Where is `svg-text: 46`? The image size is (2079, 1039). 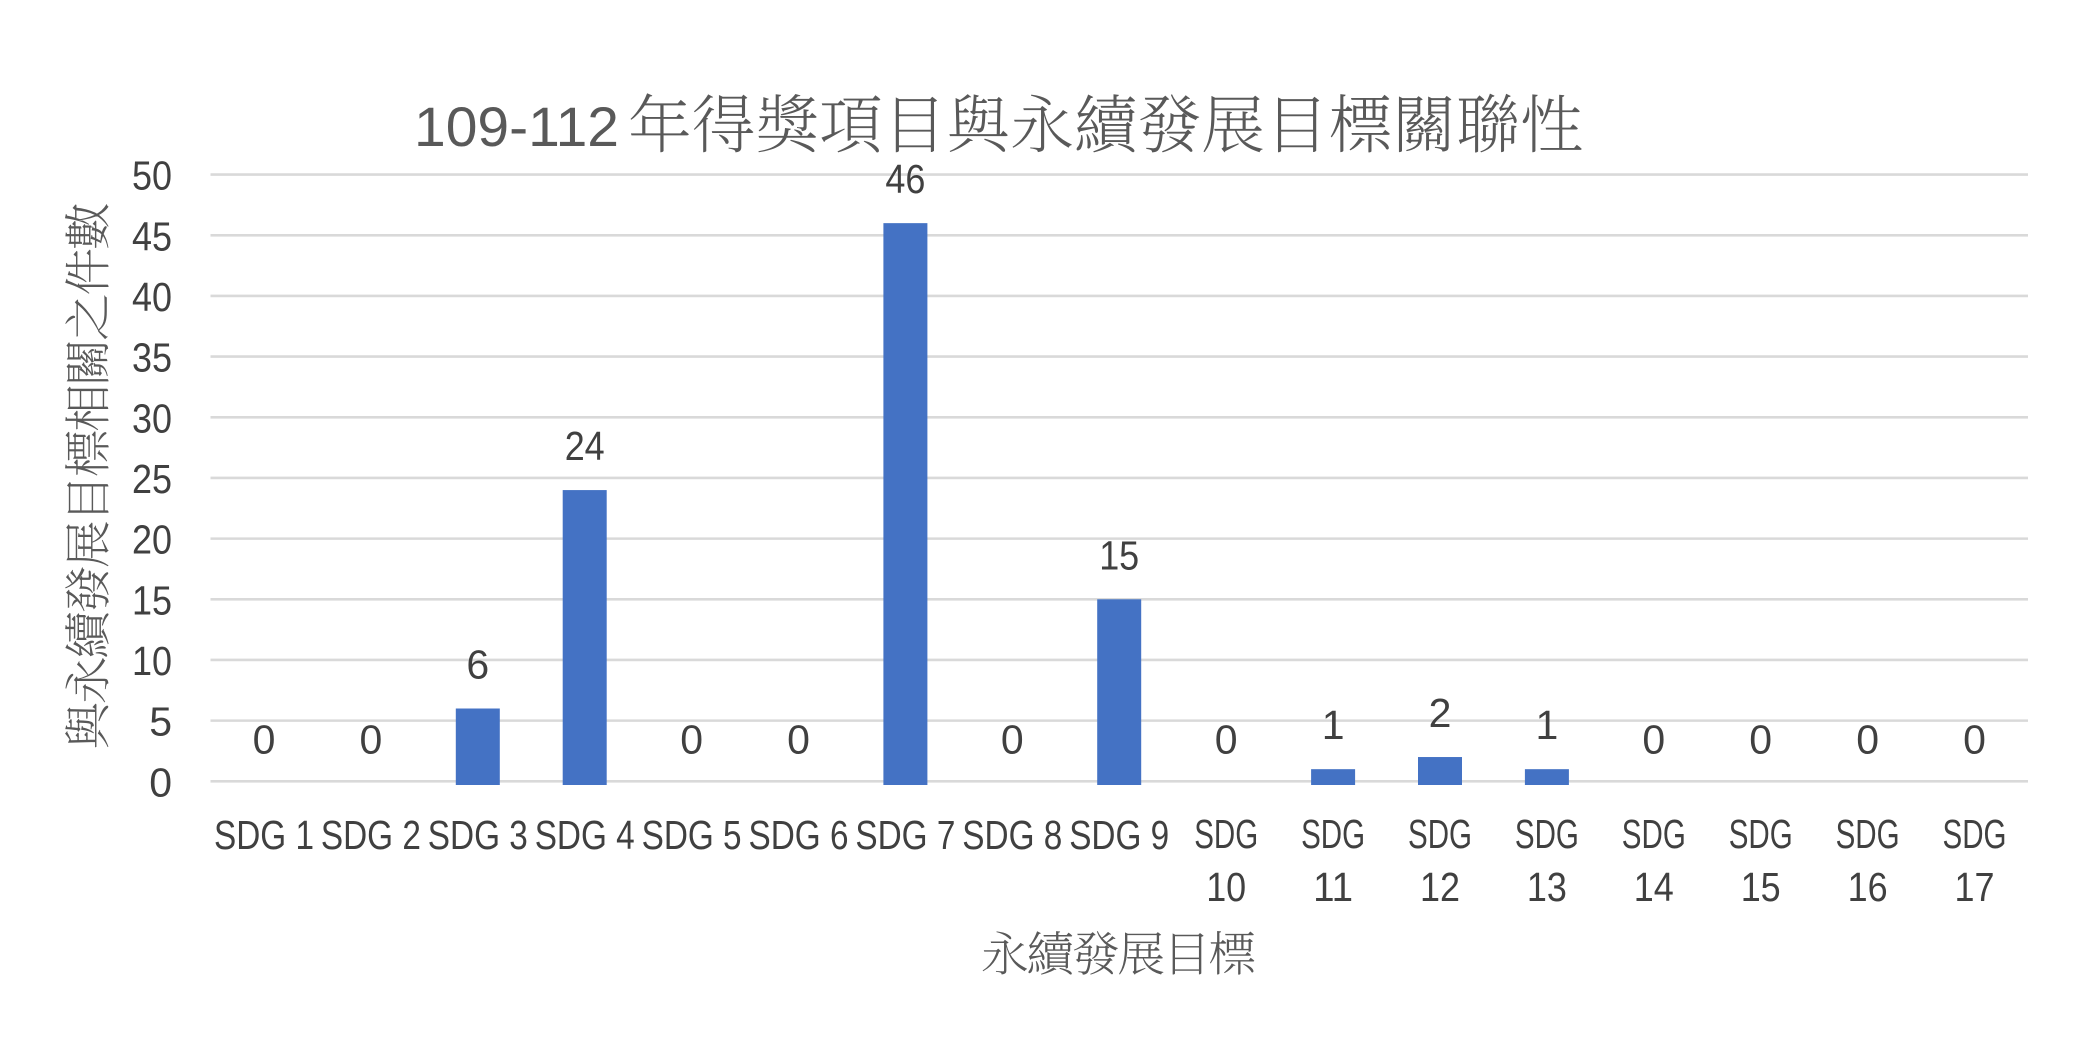 svg-text: 46 is located at coordinates (905, 179).